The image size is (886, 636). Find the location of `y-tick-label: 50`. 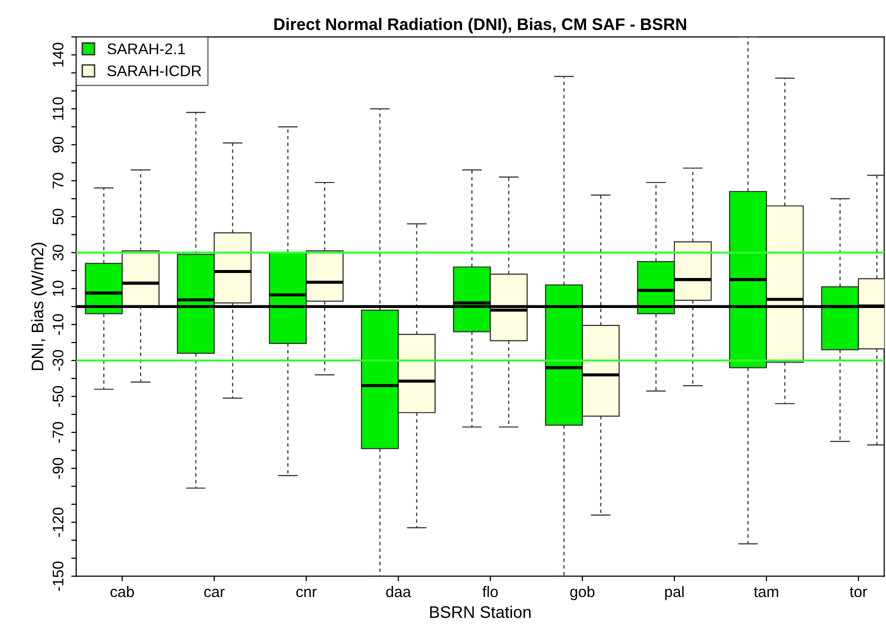

y-tick-label: 50 is located at coordinates (58, 216).